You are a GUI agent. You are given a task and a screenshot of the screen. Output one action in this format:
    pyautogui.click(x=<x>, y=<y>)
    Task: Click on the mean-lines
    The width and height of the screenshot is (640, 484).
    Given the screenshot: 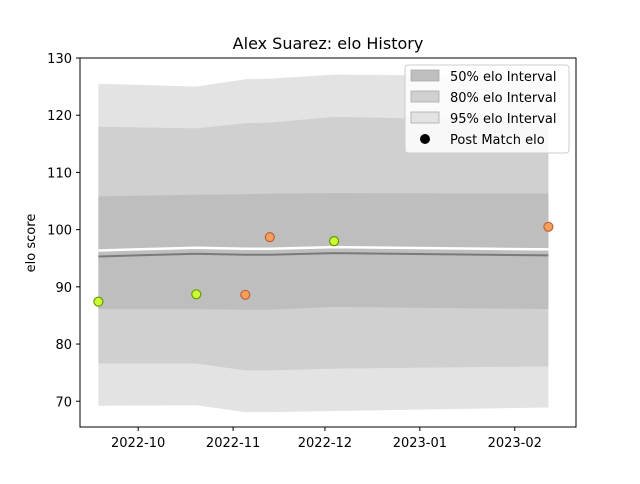 What is the action you would take?
    pyautogui.click(x=323, y=251)
    